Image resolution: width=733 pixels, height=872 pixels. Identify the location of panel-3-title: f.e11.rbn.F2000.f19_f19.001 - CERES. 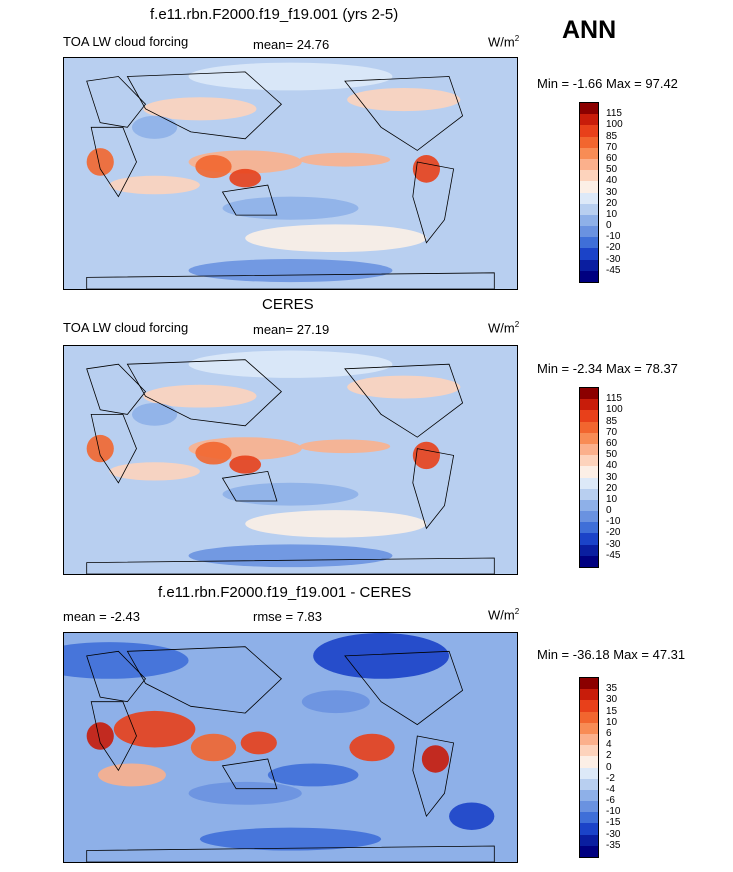
(285, 592).